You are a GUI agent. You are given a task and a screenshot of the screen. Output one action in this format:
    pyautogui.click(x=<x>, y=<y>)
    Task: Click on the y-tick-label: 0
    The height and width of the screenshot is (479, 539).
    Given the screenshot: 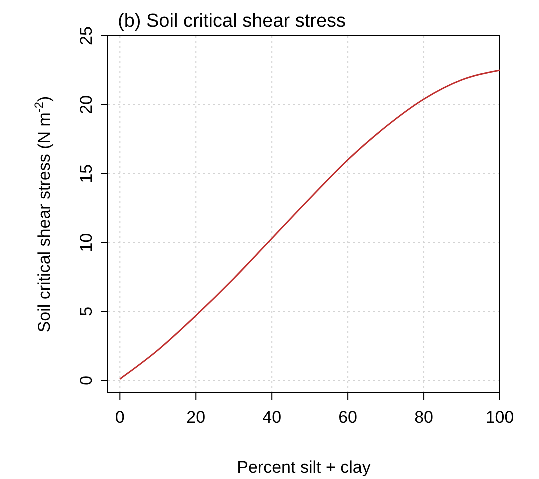 What is the action you would take?
    pyautogui.click(x=86, y=381)
    